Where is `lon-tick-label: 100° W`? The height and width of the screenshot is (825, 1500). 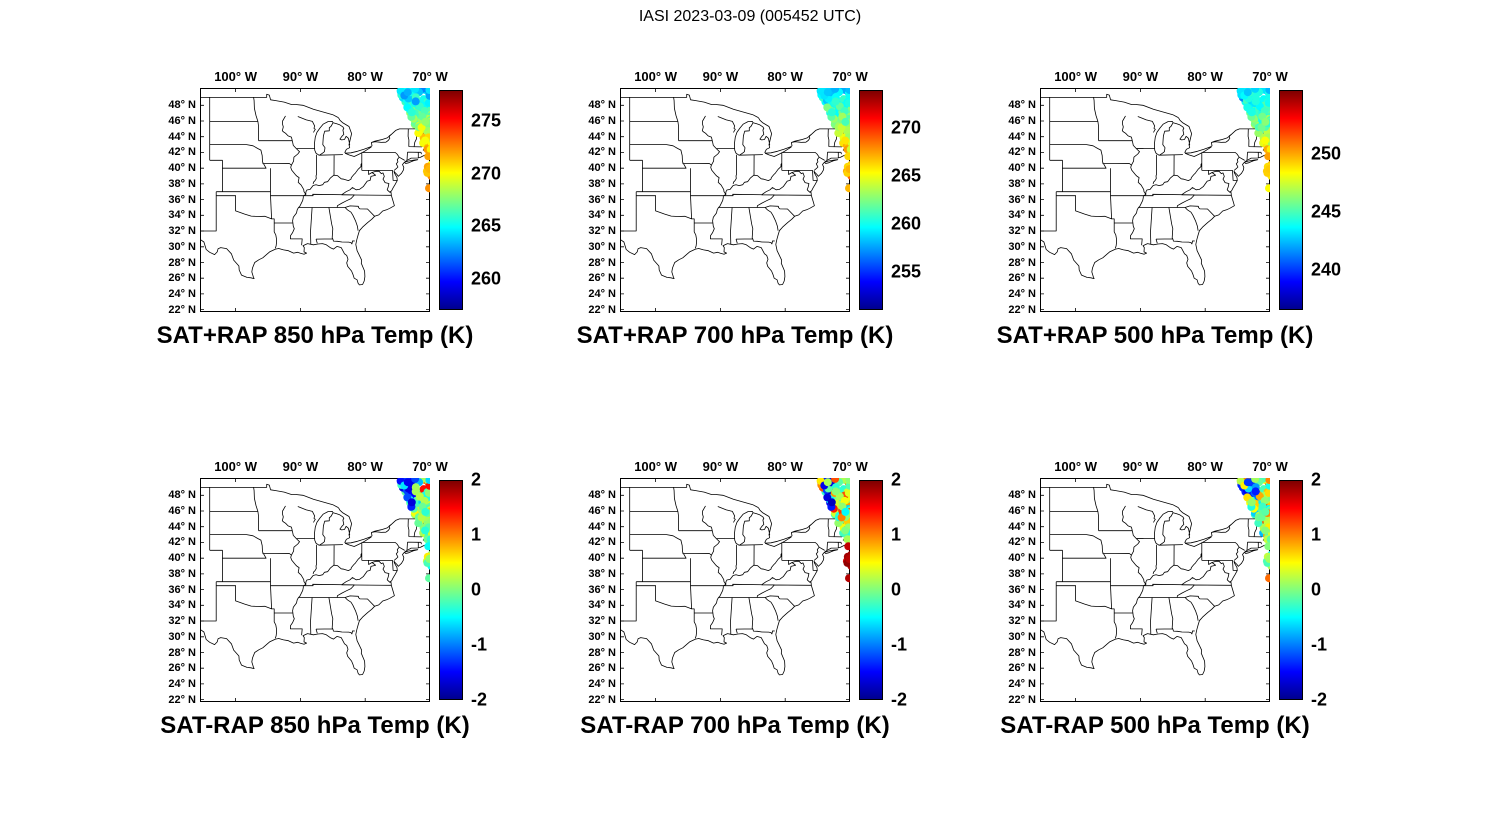 lon-tick-label: 100° W is located at coordinates (655, 76).